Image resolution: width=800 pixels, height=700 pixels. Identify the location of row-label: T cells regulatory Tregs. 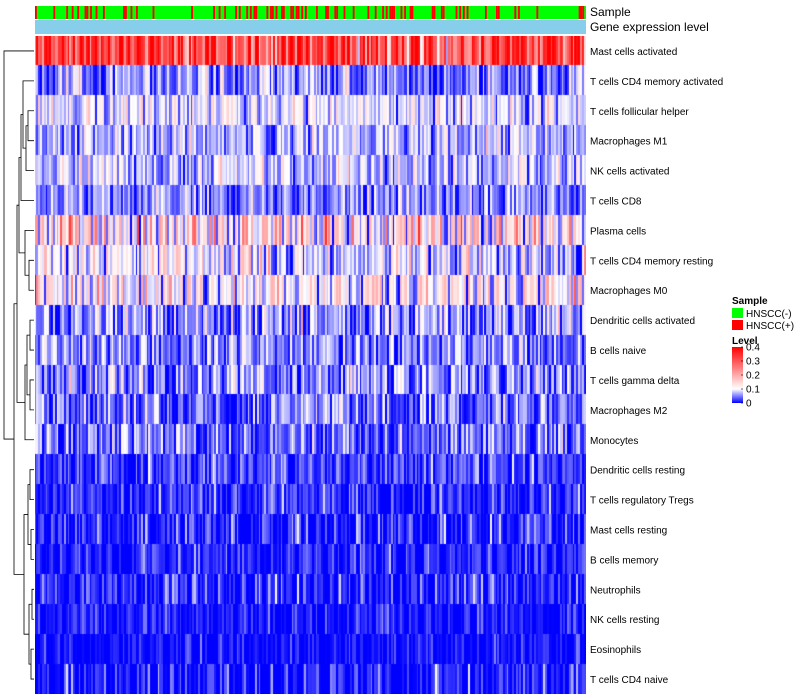
(642, 501).